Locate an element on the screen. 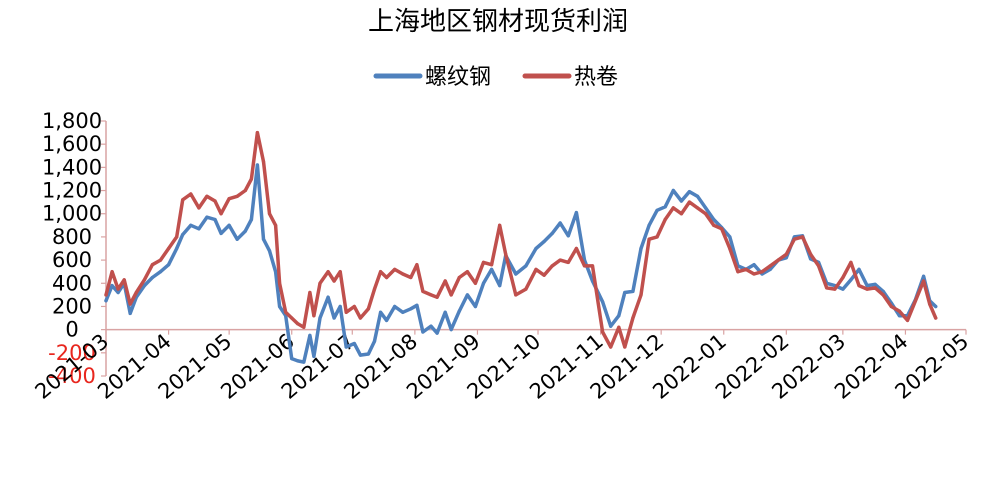 The image size is (984, 481). y-tick-label: 400 is located at coordinates (72, 283).